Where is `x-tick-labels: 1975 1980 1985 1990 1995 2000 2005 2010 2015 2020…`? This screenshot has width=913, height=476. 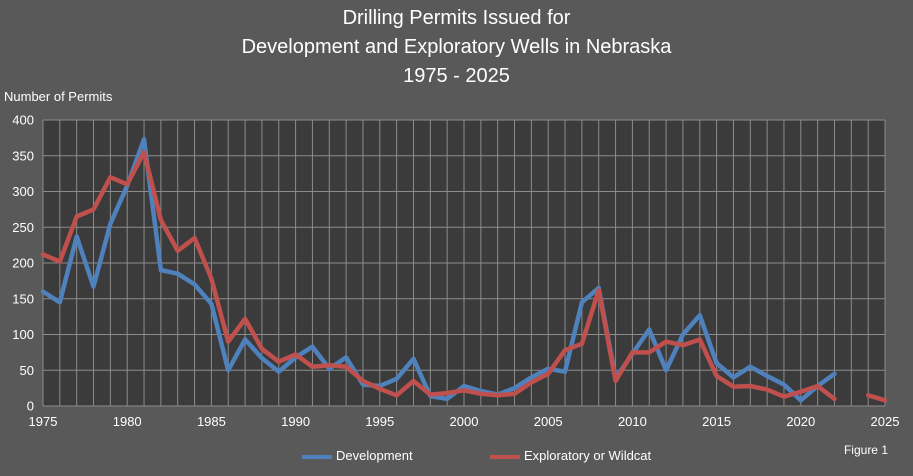 x-tick-labels: 1975 1980 1985 1990 1995 2000 2005 2010 2015 2020… is located at coordinates (464, 421).